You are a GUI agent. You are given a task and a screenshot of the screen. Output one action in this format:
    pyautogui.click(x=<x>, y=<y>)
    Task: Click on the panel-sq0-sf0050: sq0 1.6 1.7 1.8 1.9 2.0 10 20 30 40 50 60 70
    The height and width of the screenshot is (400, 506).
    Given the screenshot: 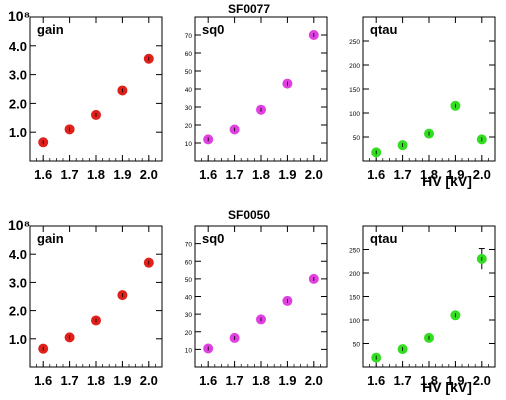 What is the action you would take?
    pyautogui.click(x=256, y=306)
    